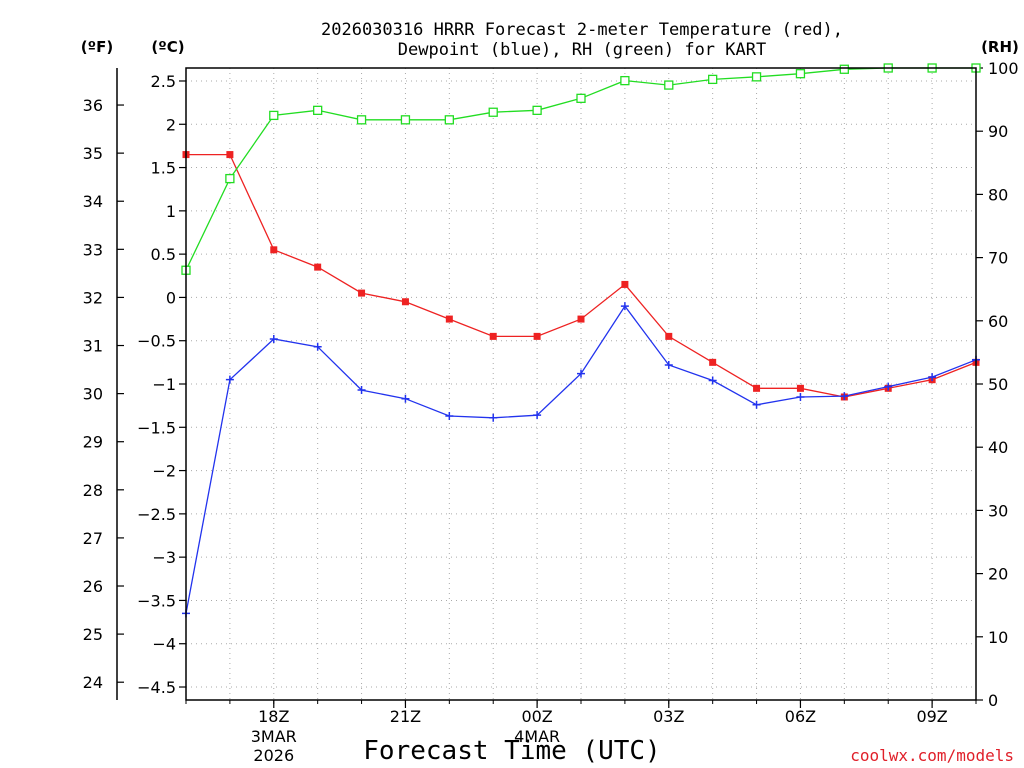 This screenshot has height=768, width=1024. What do you see at coordinates (998, 321) in the screenshot?
I see `rh-tick-label: 60` at bounding box center [998, 321].